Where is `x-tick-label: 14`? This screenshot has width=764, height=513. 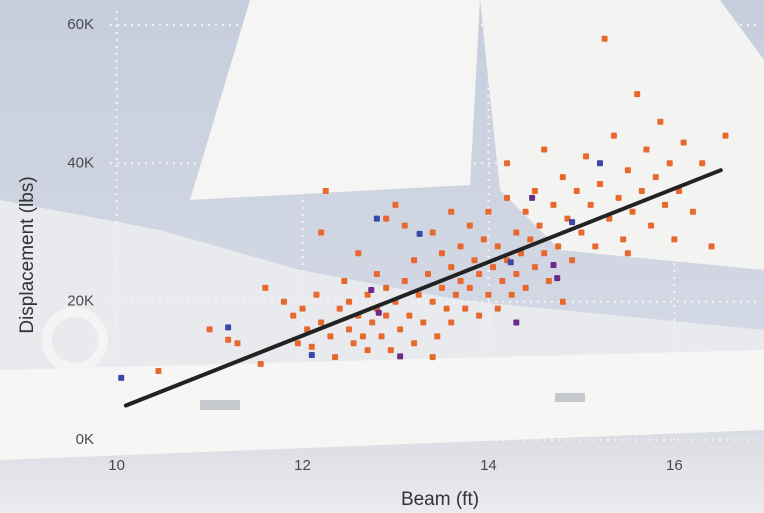
x-tick-label: 14 is located at coordinates (488, 465).